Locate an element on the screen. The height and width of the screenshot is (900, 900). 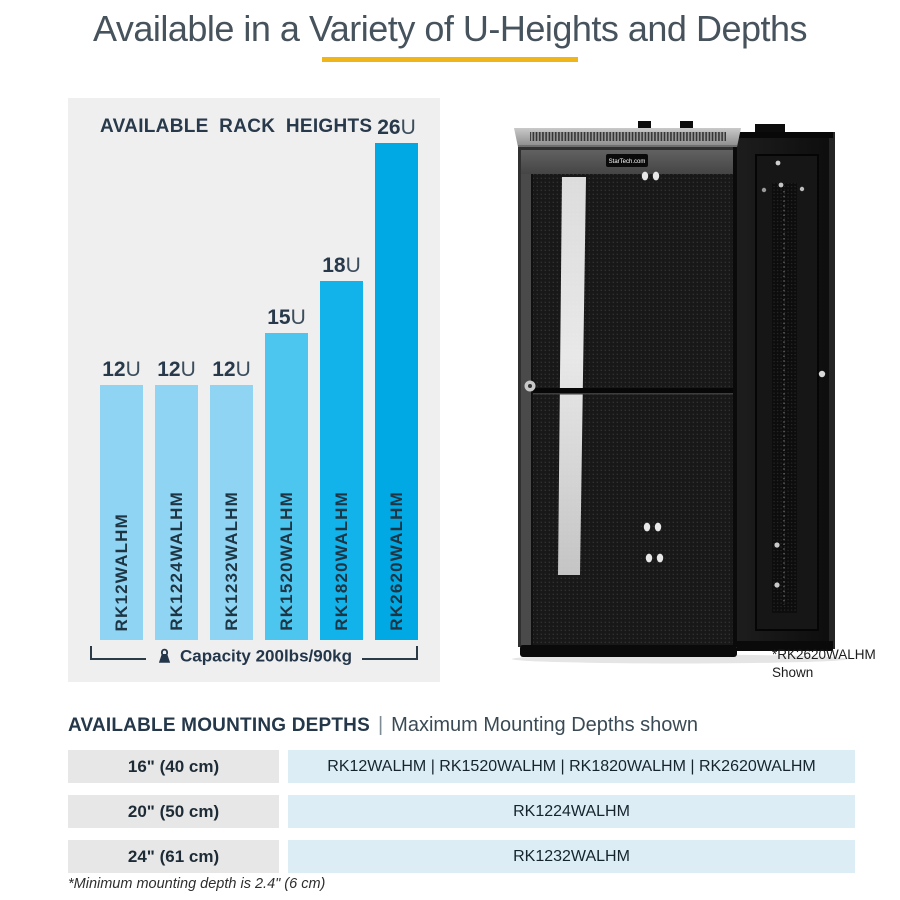
bar-value-label: 26U is located at coordinates (396, 127).